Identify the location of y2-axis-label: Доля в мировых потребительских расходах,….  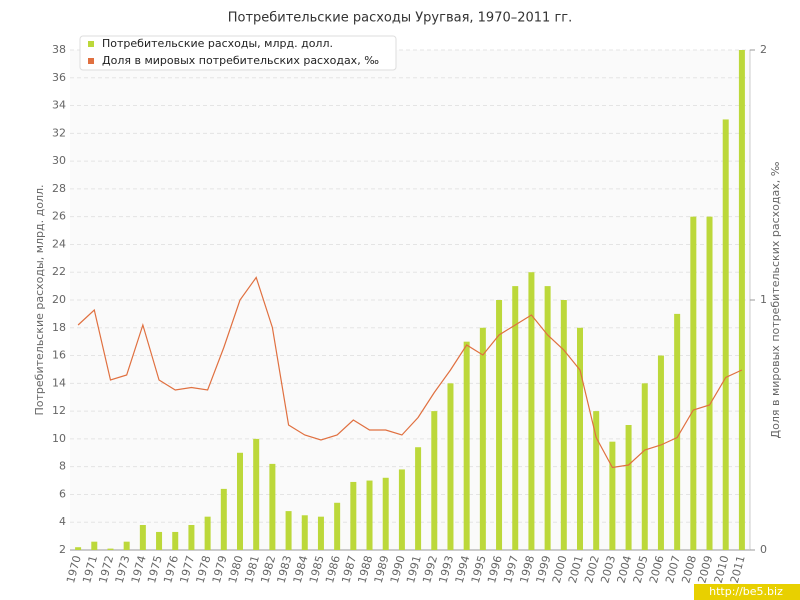
(775, 299).